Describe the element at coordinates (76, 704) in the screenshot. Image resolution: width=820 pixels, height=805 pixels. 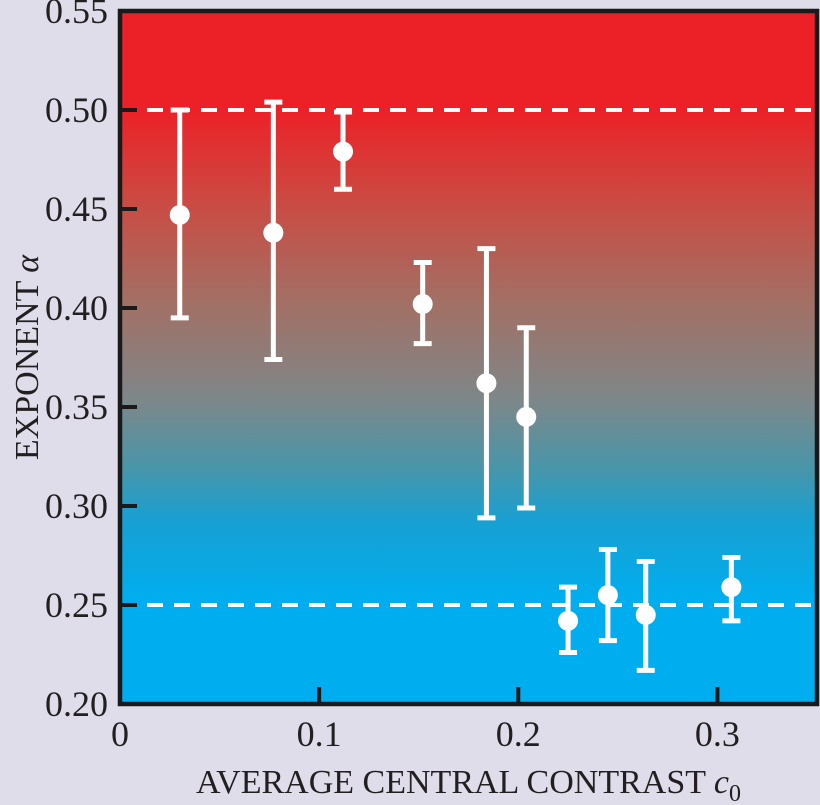
I see `y-tick-label: 0.20` at that location.